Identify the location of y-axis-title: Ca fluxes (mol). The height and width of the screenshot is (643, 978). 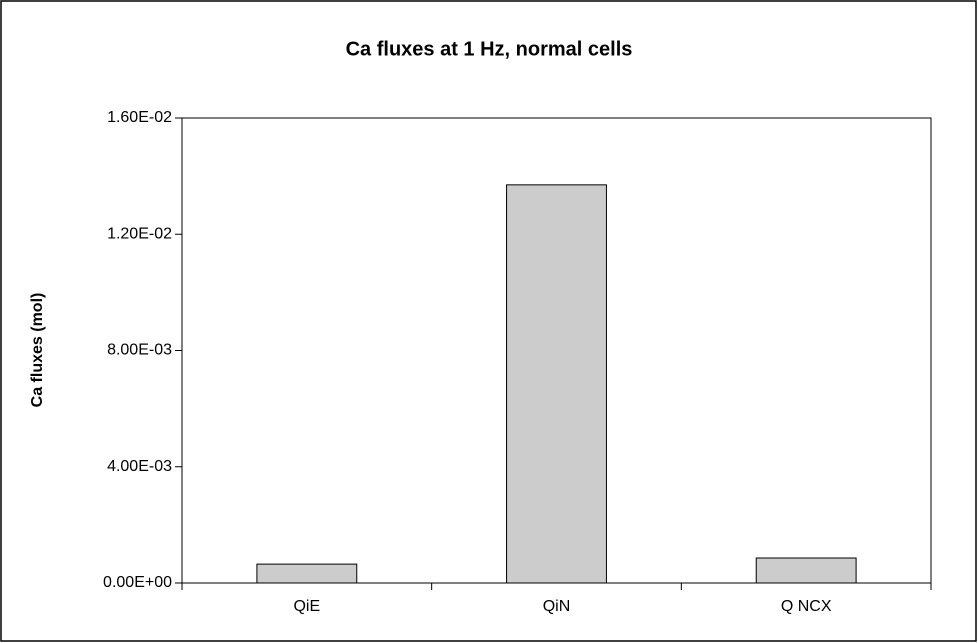
(37, 350).